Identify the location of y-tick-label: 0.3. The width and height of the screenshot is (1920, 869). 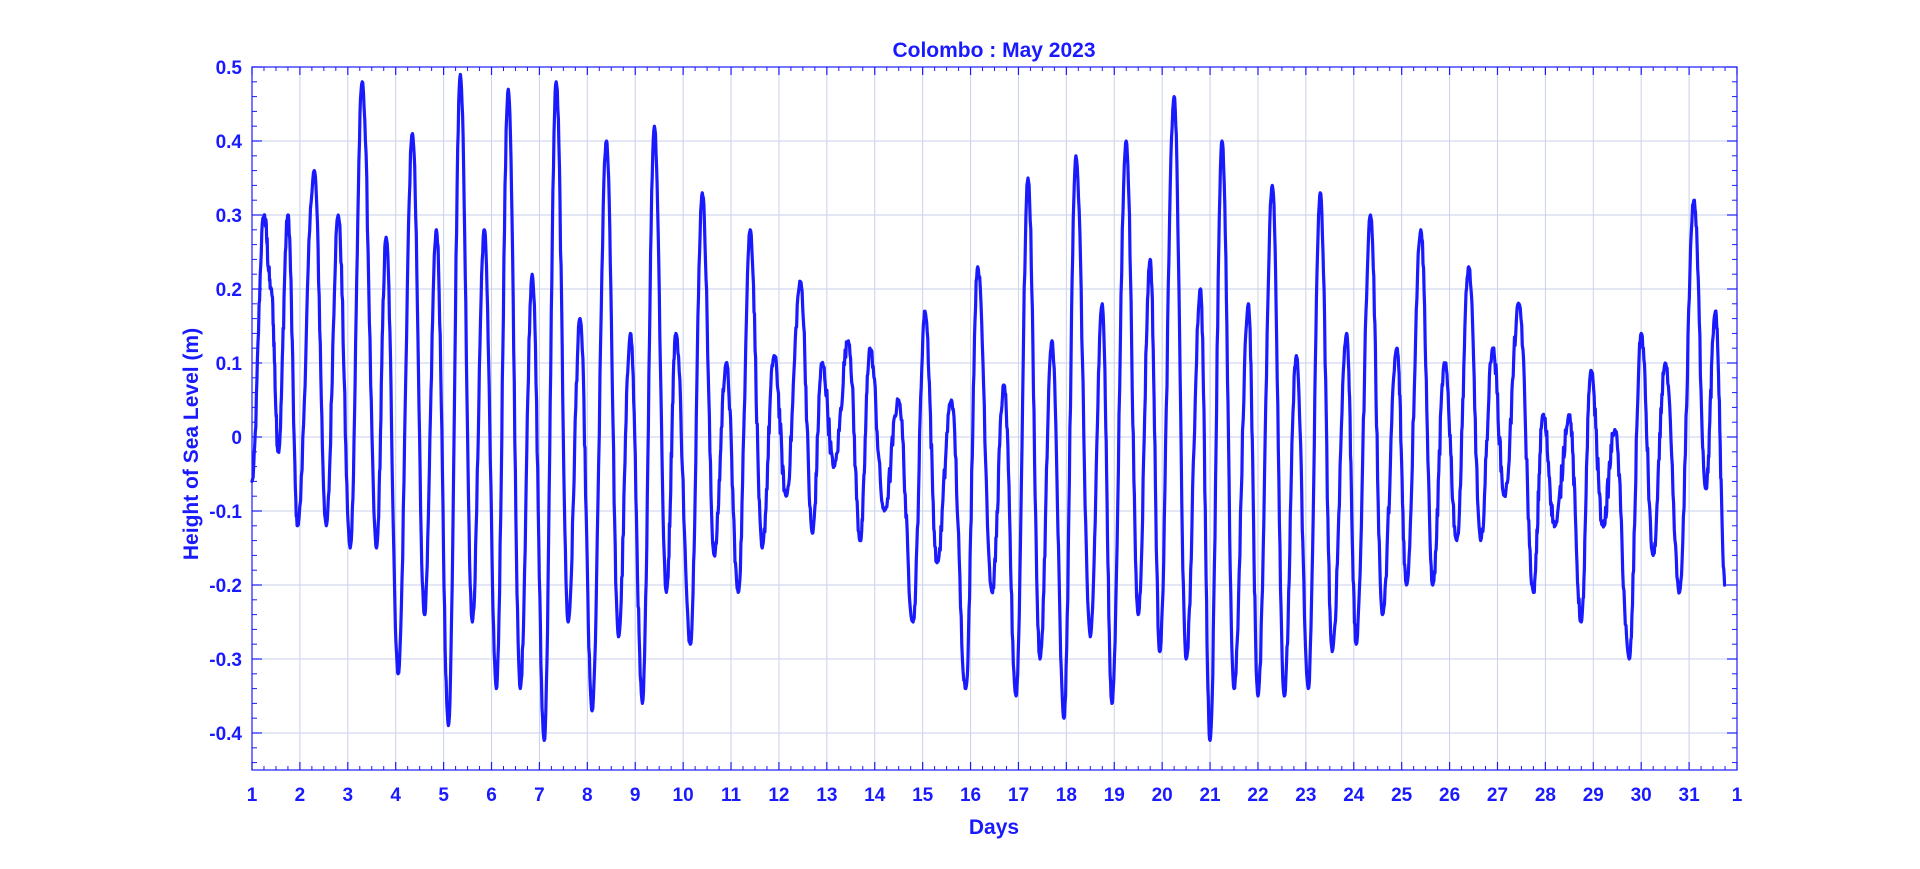
(229, 216).